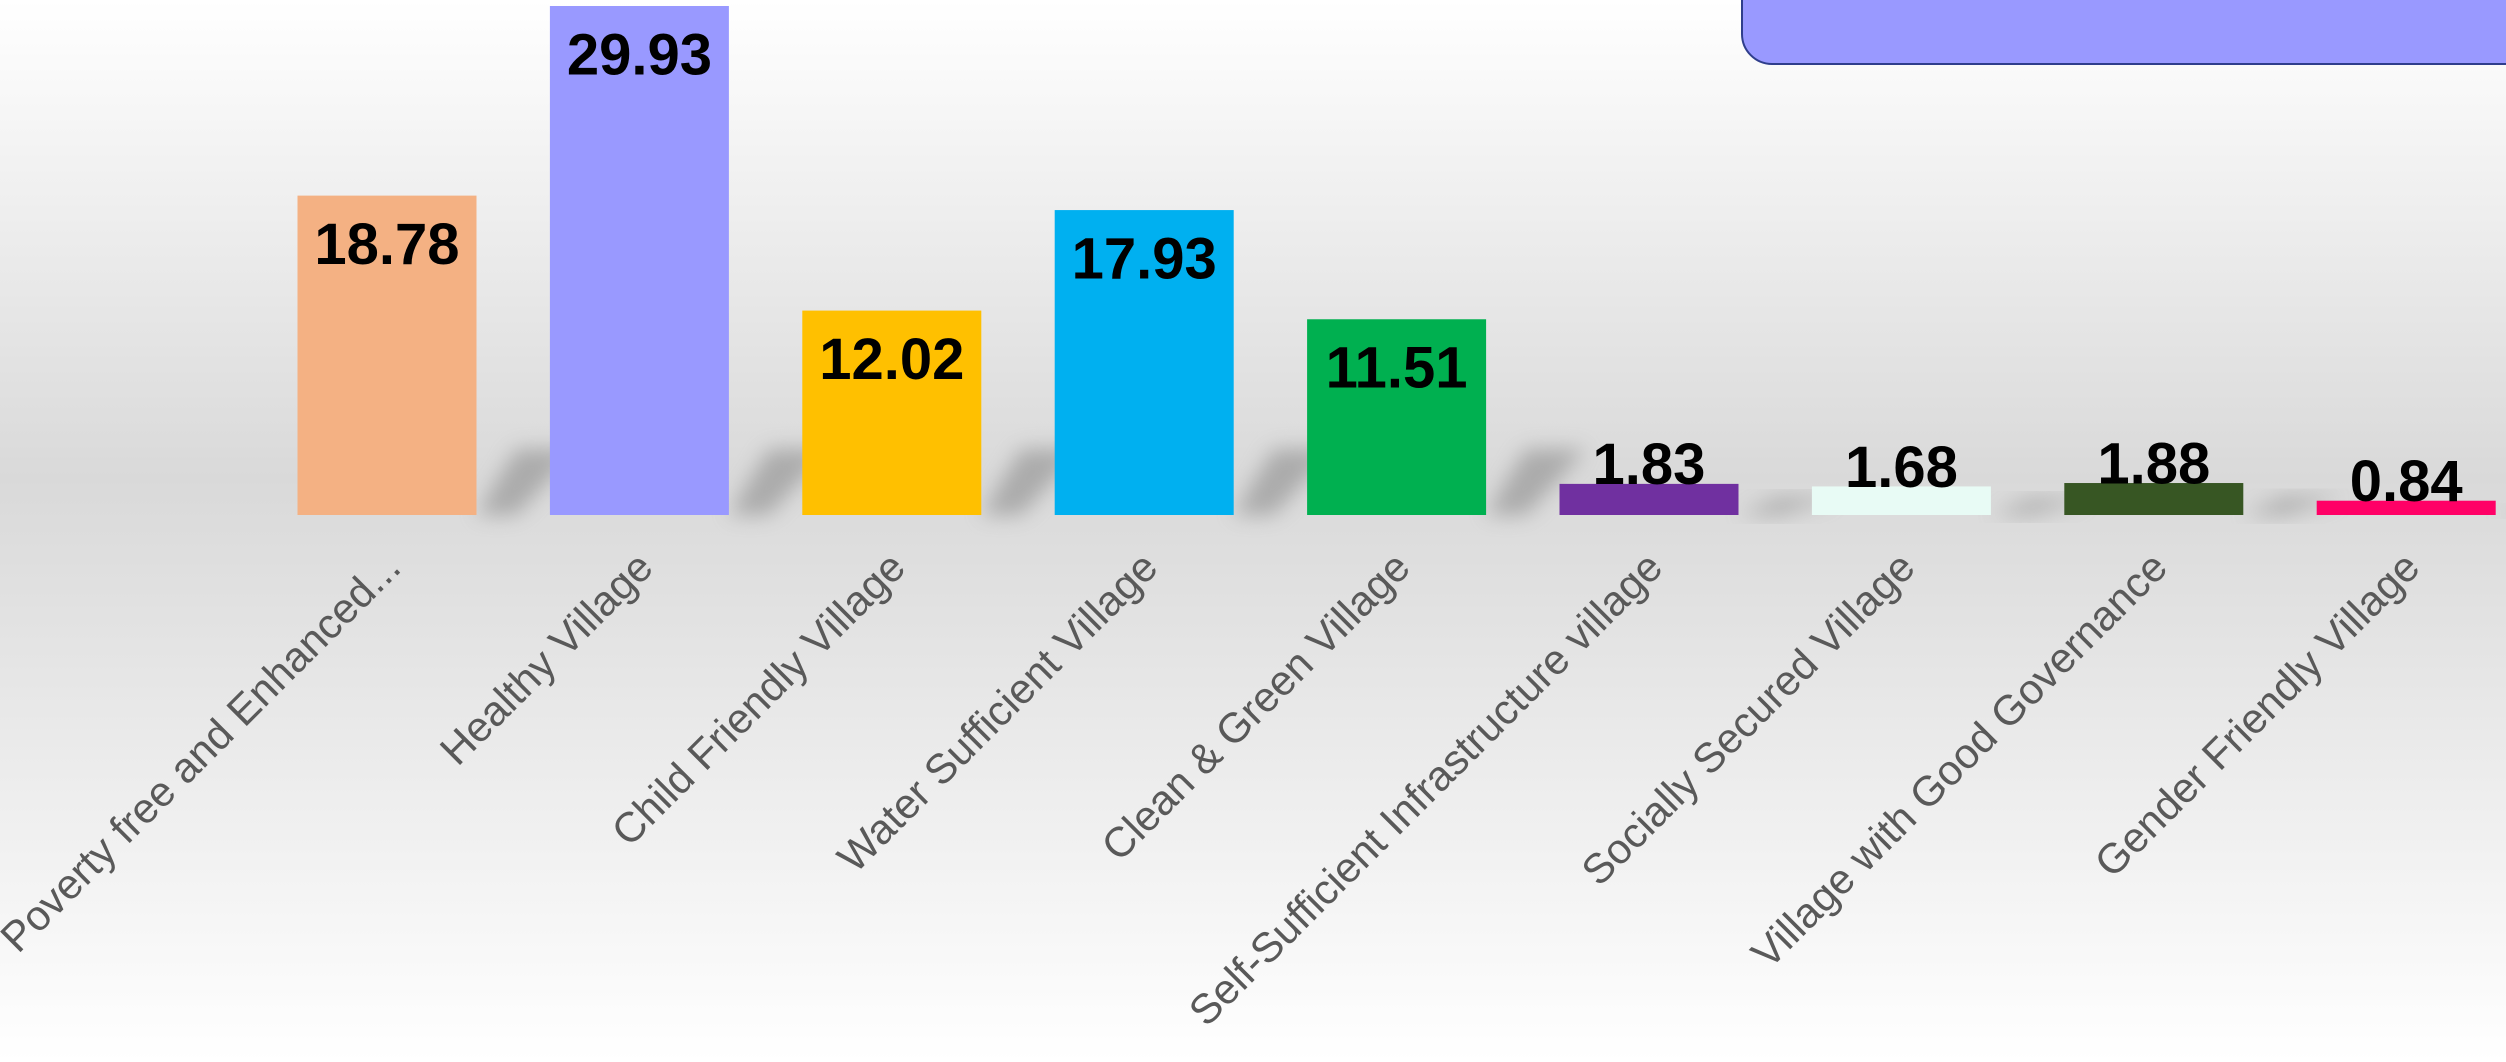 This screenshot has height=1062, width=2506. What do you see at coordinates (1144, 258) in the screenshot?
I see `data-label: 17.93` at bounding box center [1144, 258].